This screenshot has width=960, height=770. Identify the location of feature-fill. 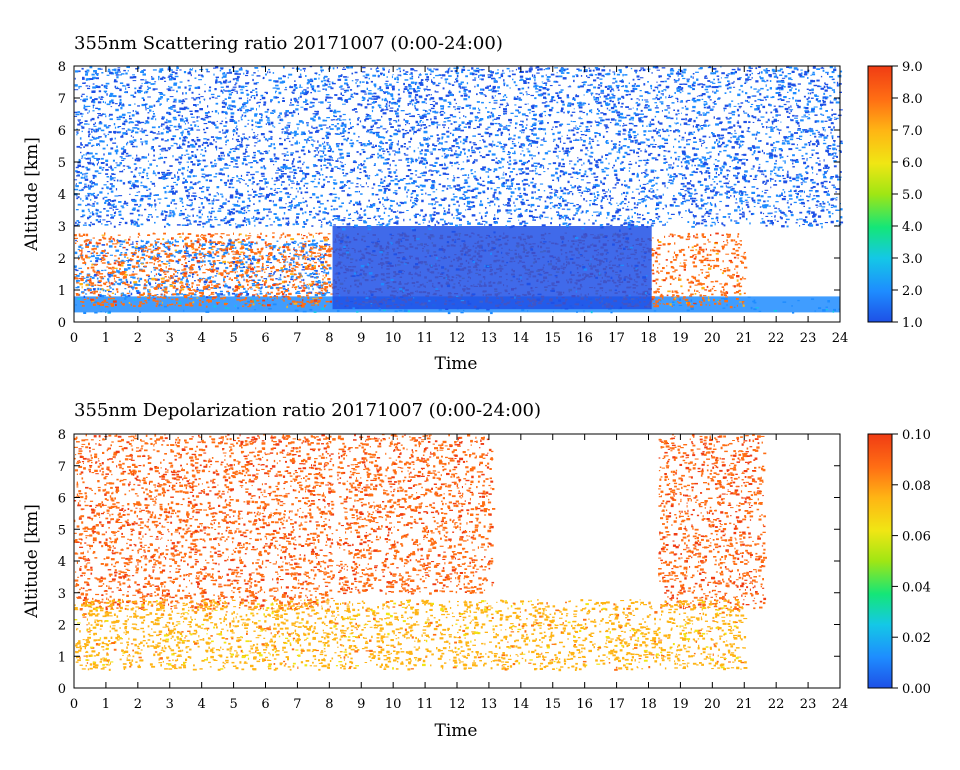
(492, 268).